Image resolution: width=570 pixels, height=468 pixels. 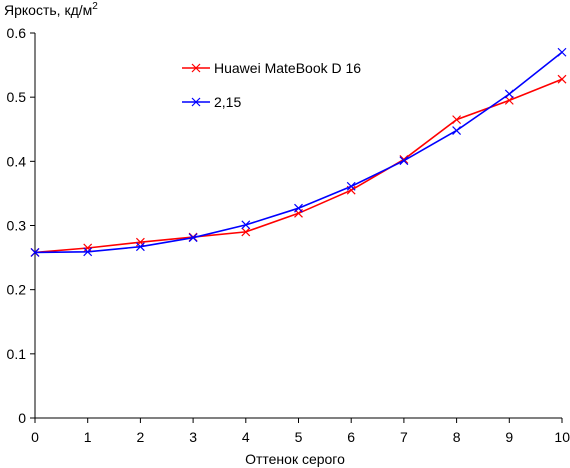 What do you see at coordinates (299, 437) in the screenshot?
I see `x-tick-label: 5` at bounding box center [299, 437].